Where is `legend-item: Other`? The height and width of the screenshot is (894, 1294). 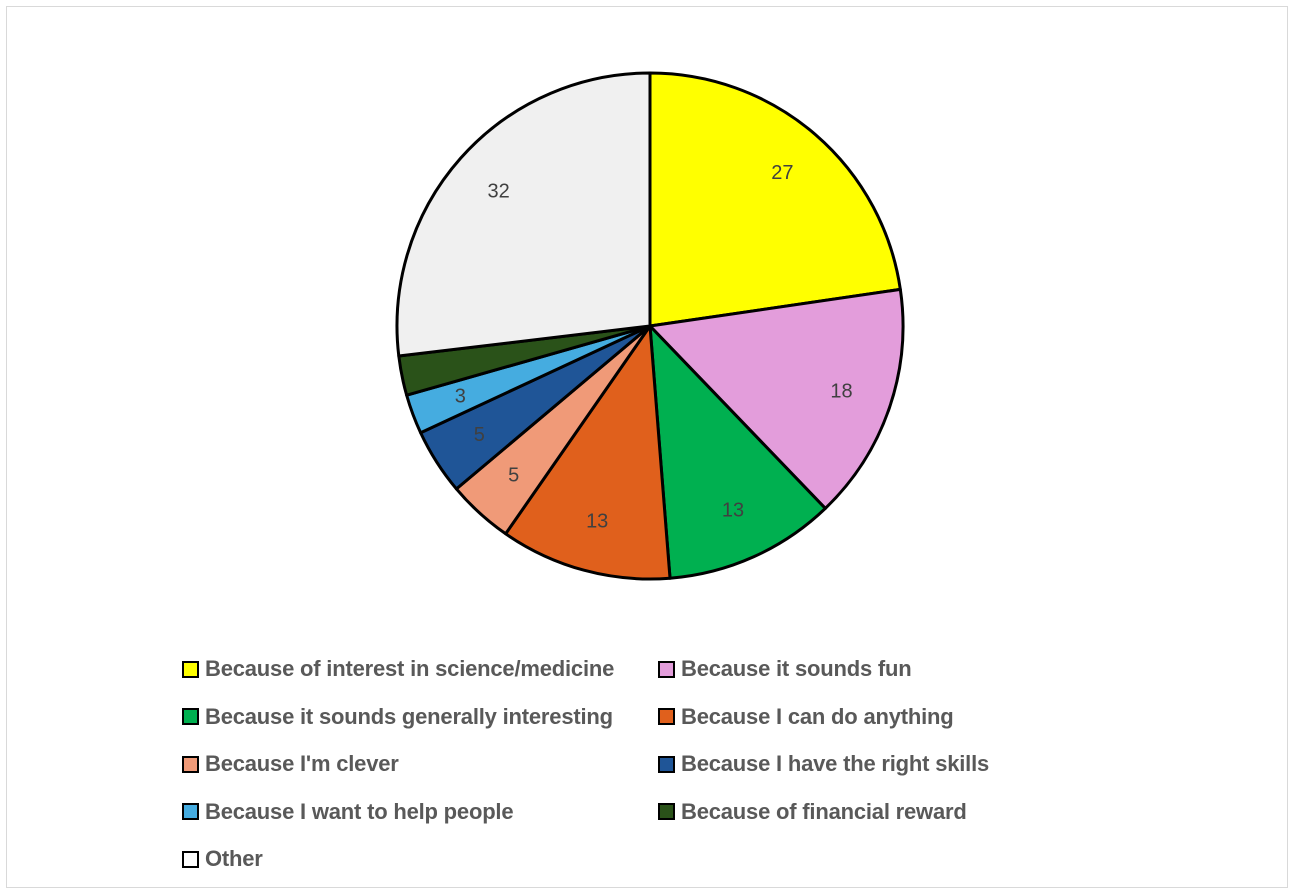 legend-item: Other is located at coordinates (420, 859).